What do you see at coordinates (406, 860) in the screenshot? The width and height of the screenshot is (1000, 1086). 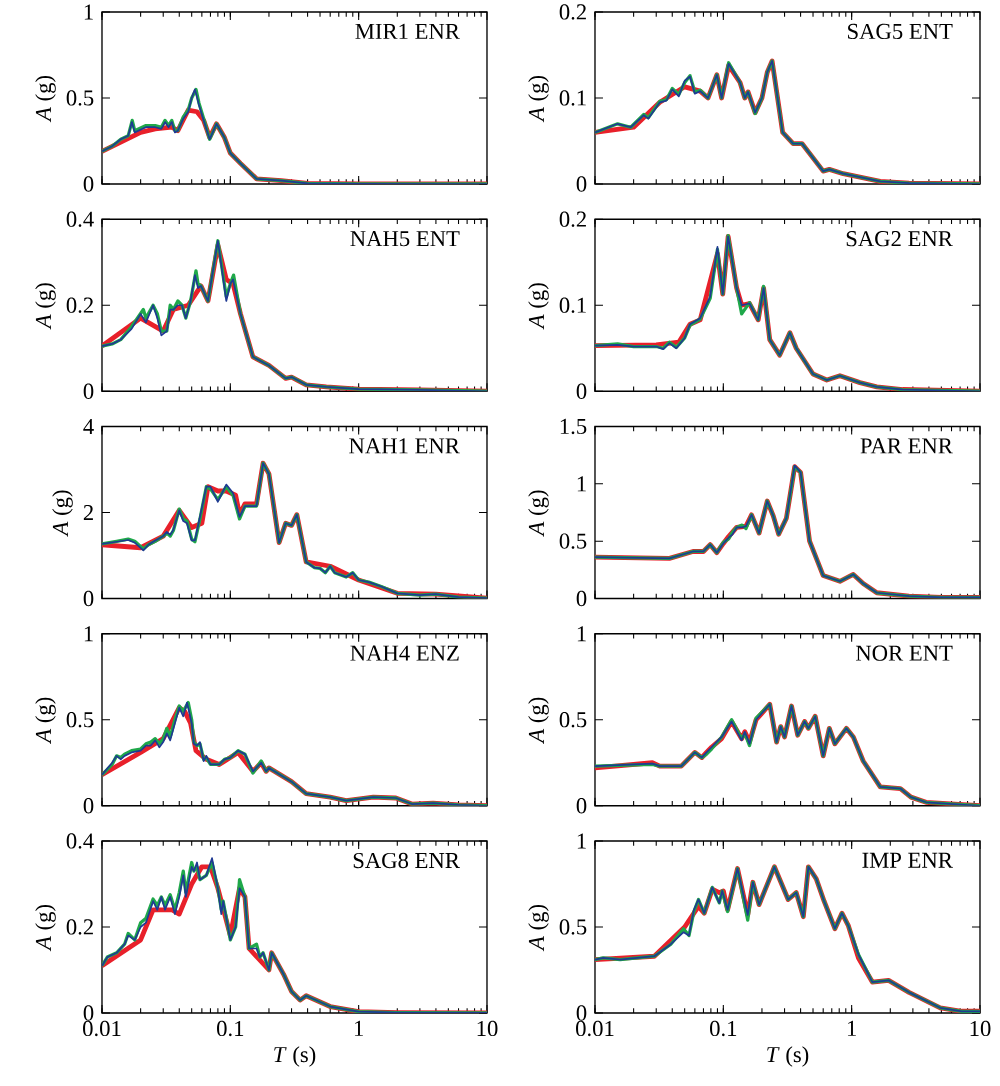 I see `chart-title: SAG8 ENR` at bounding box center [406, 860].